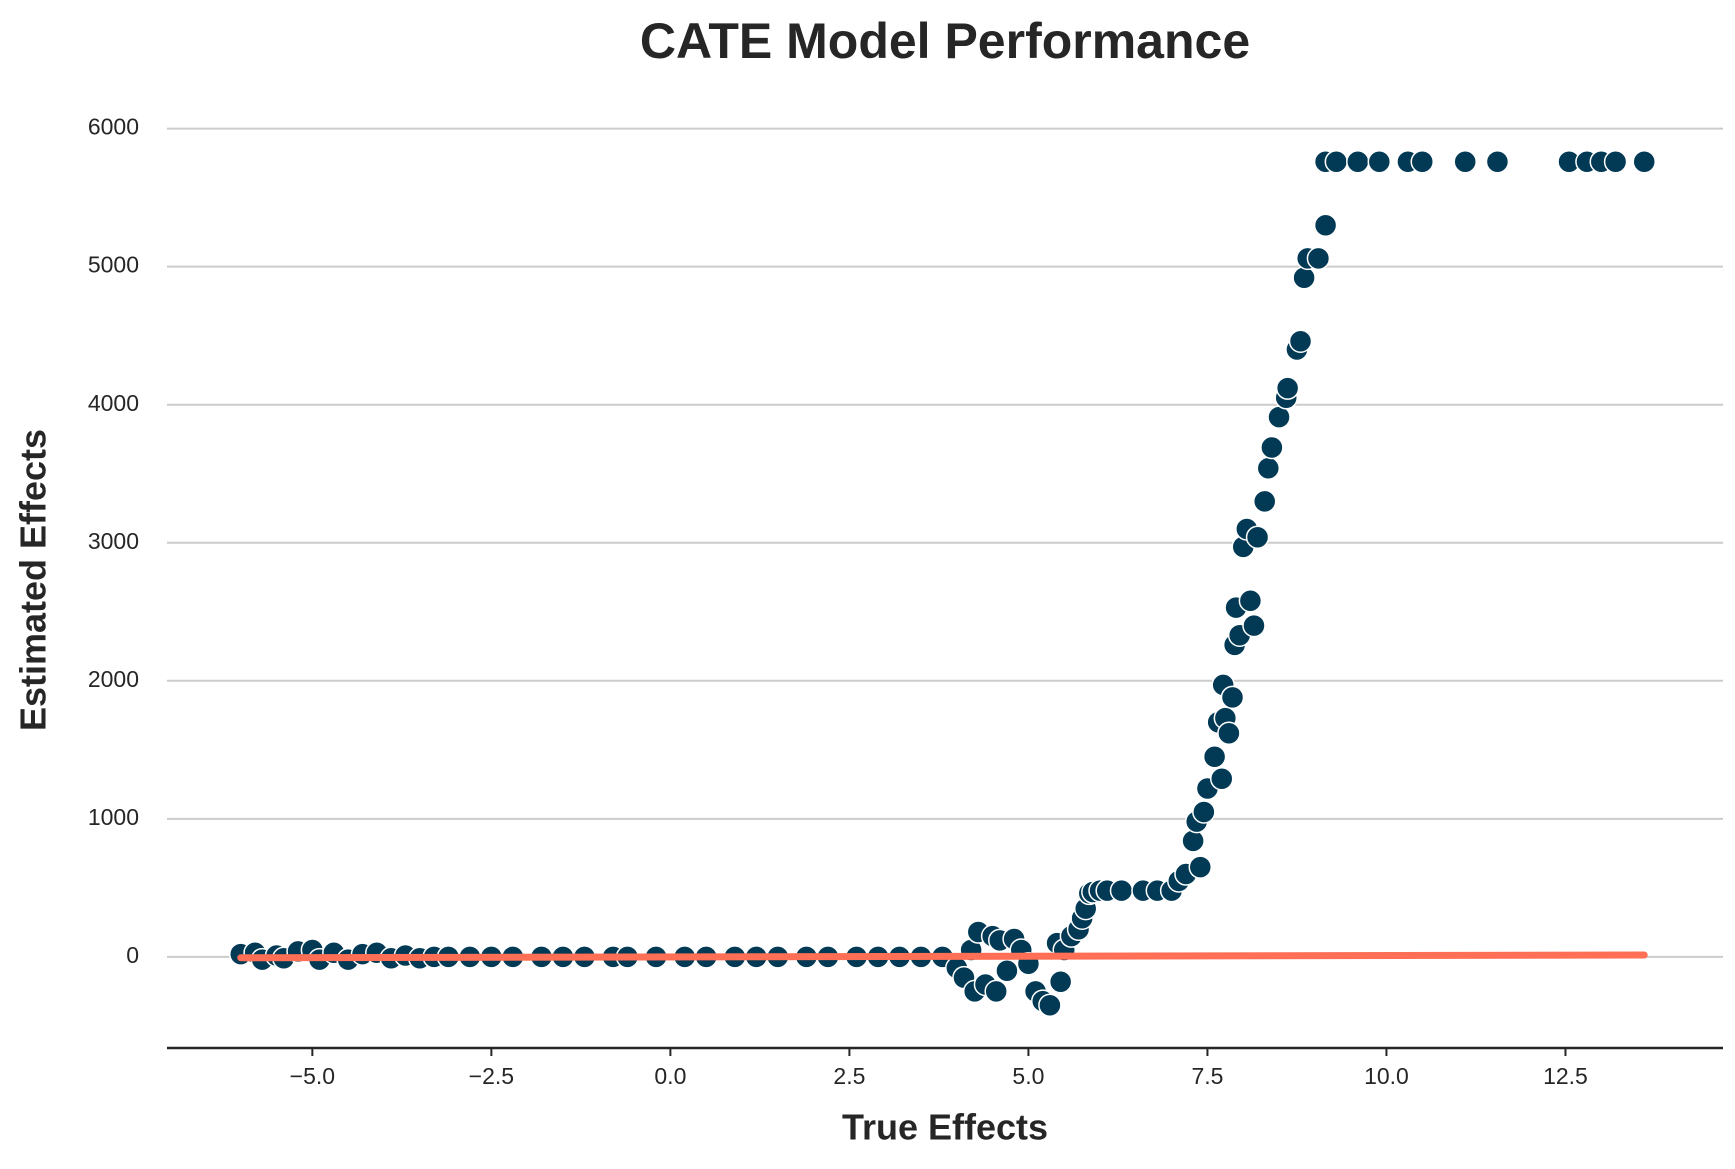 The image size is (1735, 1169). I want to click on x-tick-label: −2.5, so click(491, 1076).